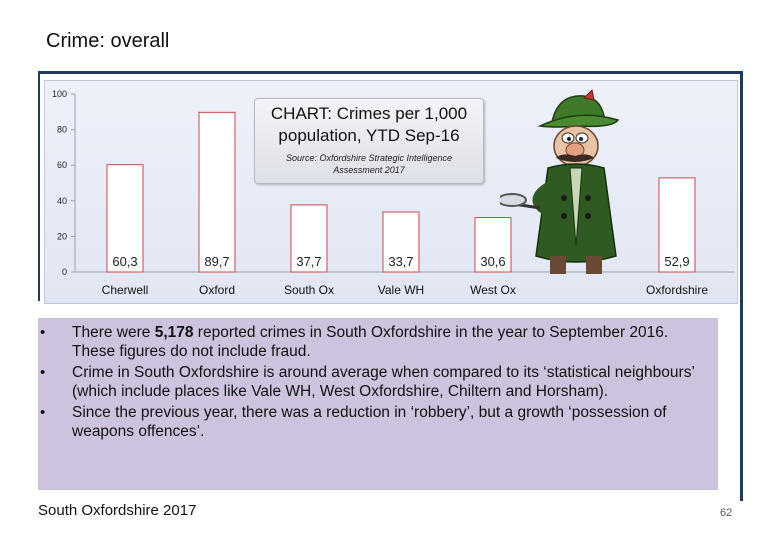  What do you see at coordinates (113, 332) in the screenshot?
I see `bullet-text: There were` at bounding box center [113, 332].